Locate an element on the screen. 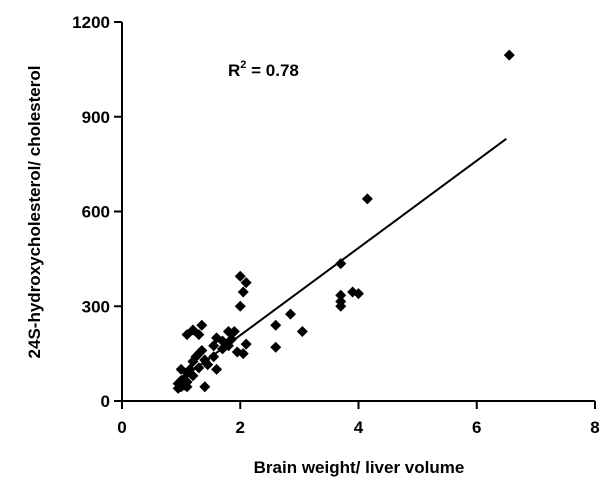 This screenshot has width=600, height=480. y-tick-label: 300 is located at coordinates (96, 306).